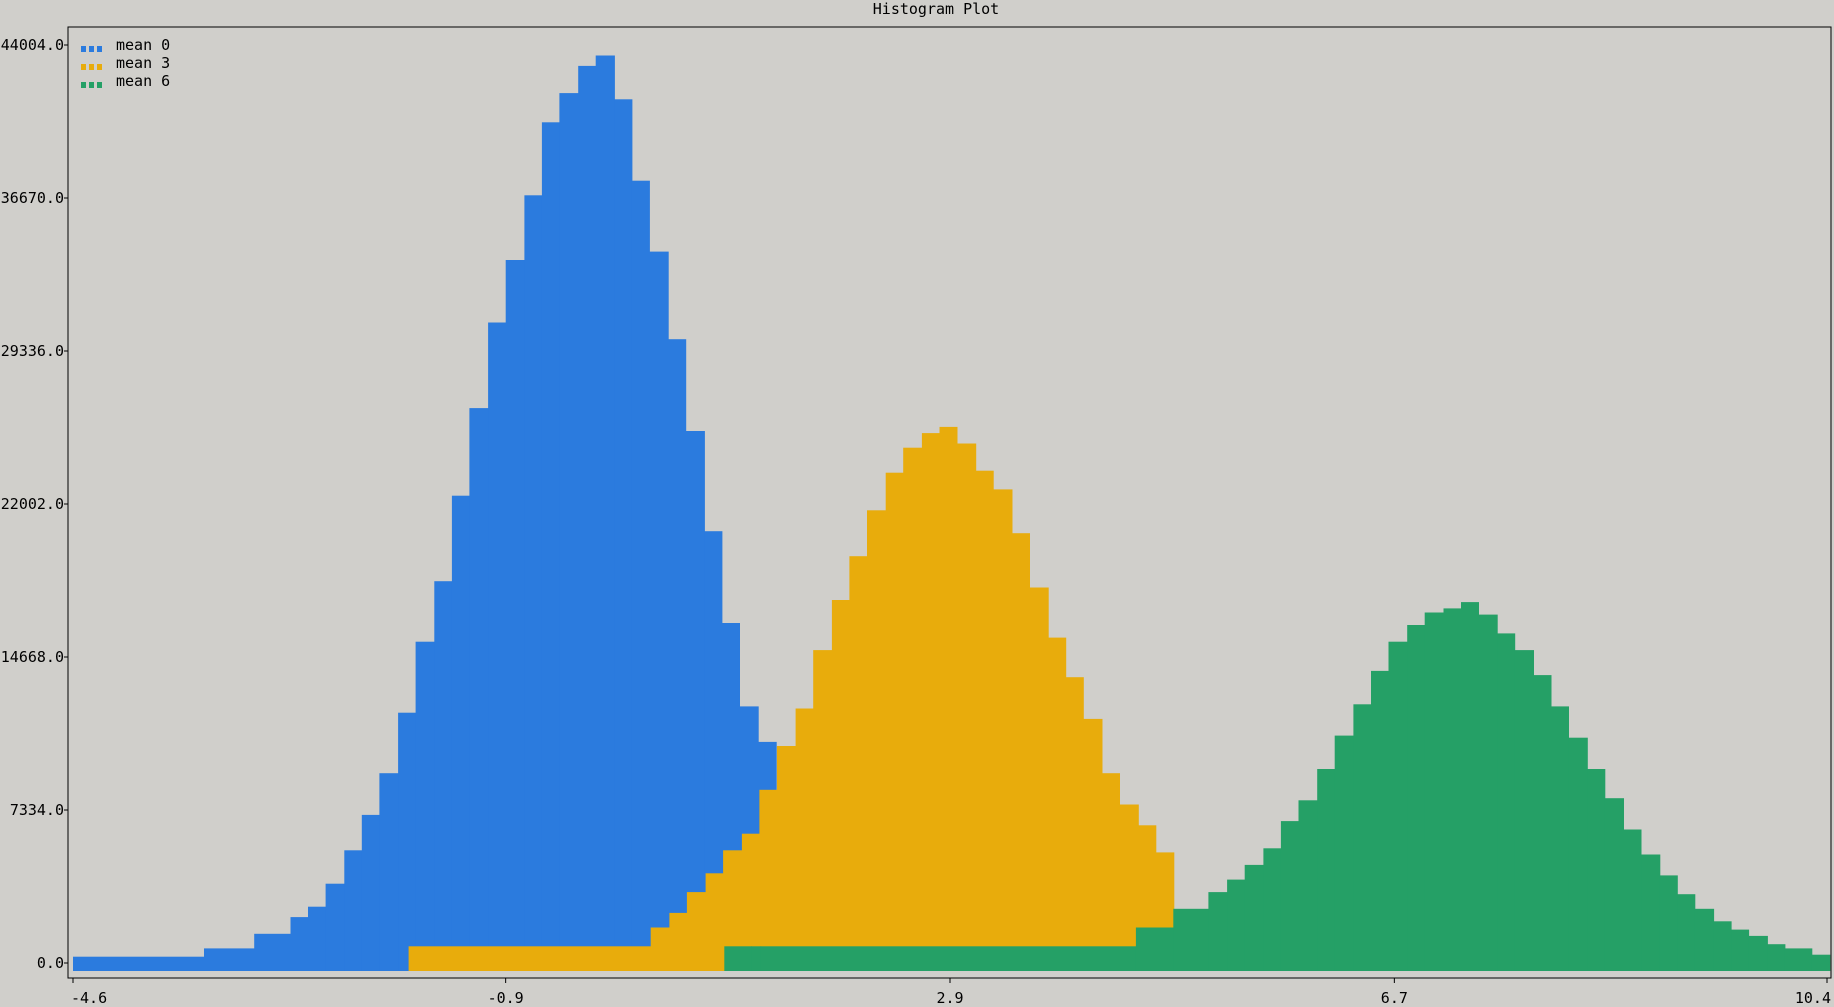 This screenshot has height=1007, width=1834. Describe the element at coordinates (1394, 998) in the screenshot. I see `x-tick-label: 6.7` at that location.